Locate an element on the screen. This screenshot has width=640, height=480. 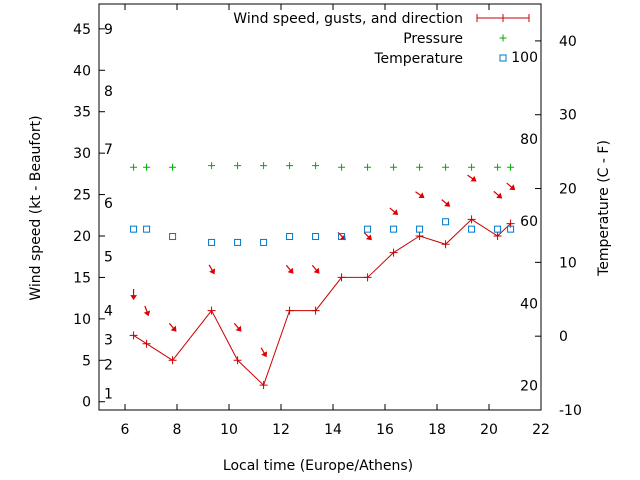
x-tick-label: 18 is located at coordinates (437, 430).